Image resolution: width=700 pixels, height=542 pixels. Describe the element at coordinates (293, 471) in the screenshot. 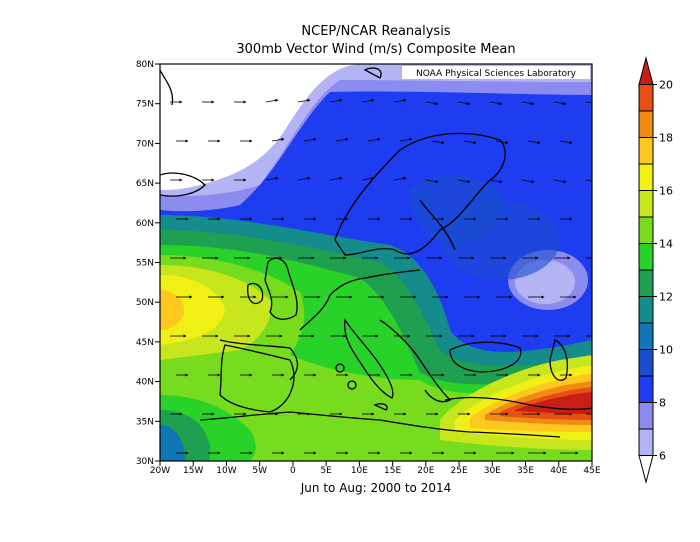

I see `lon-tick-label: 0` at that location.